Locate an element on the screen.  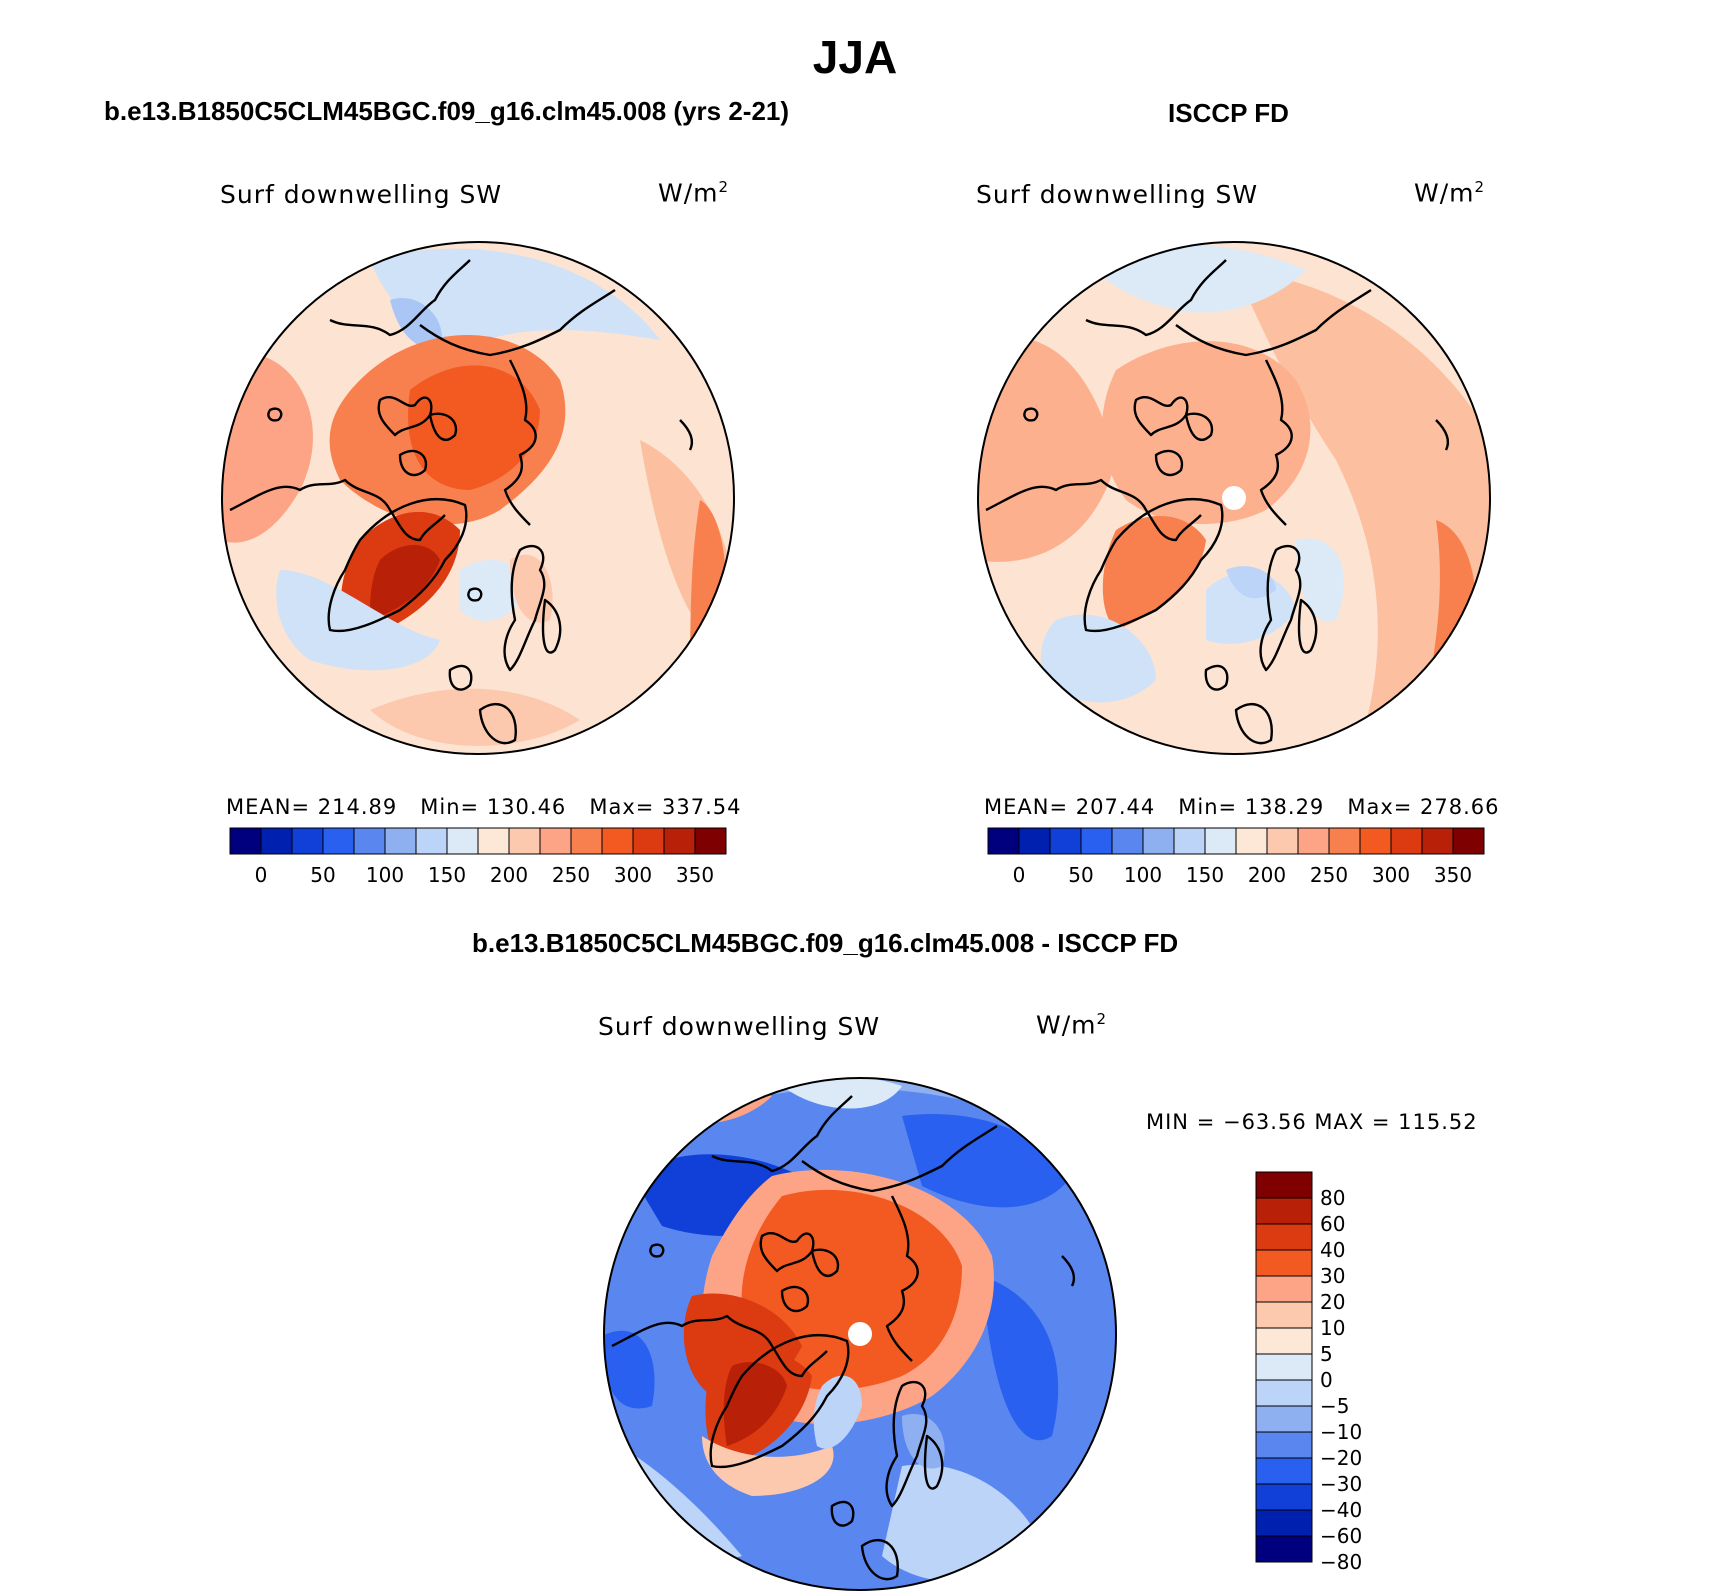
obs-min-value: 138.29 is located at coordinates (1284, 807).